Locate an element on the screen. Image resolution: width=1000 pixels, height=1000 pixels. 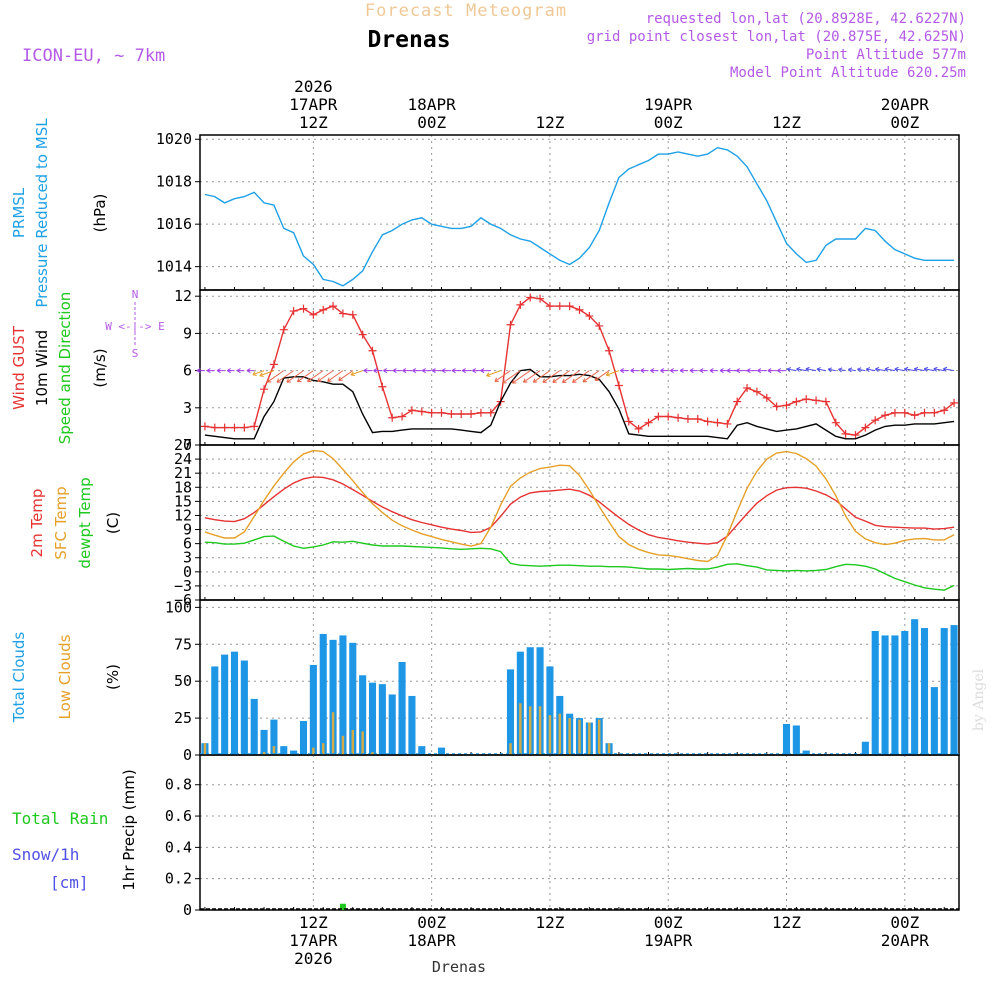
label-prmsl: PRMSL is located at coordinates (19, 212).